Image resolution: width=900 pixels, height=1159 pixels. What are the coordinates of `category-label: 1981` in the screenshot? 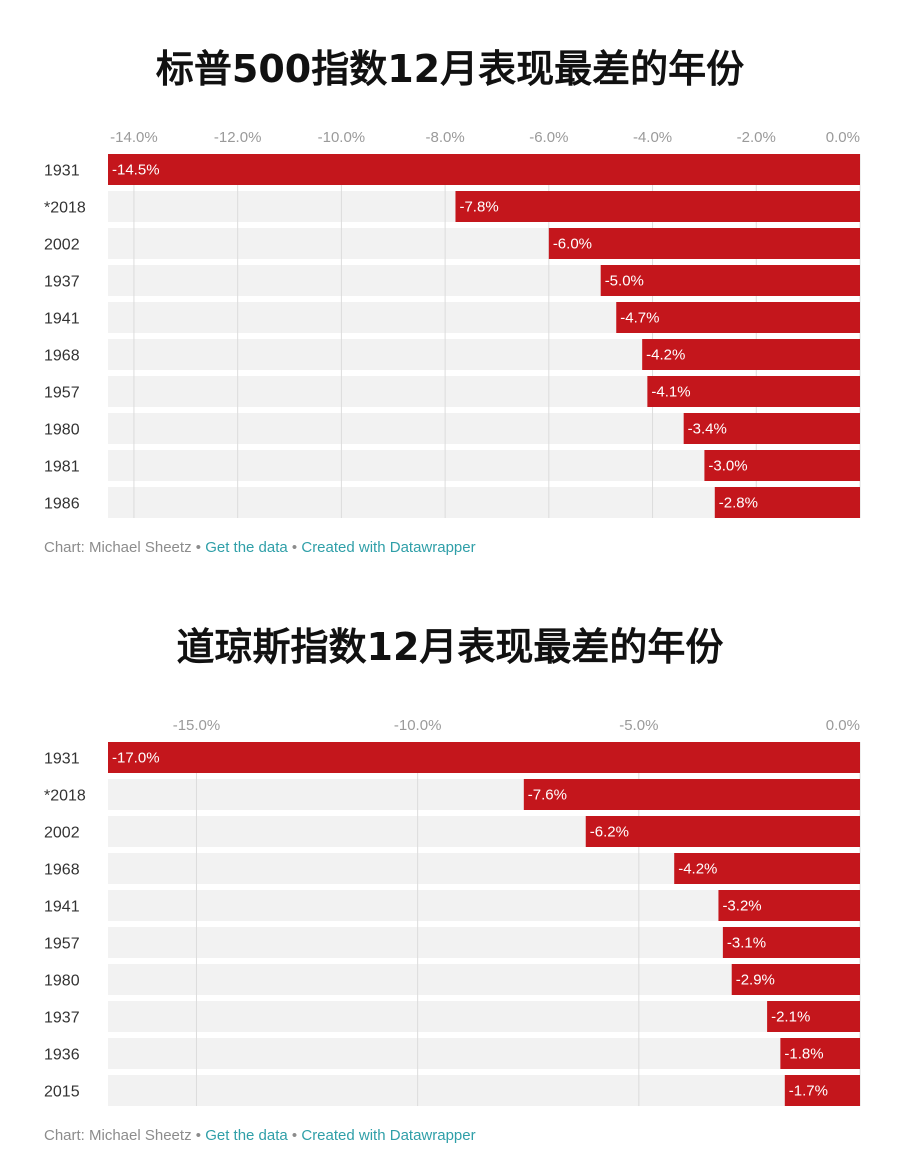 It's located at (62, 467).